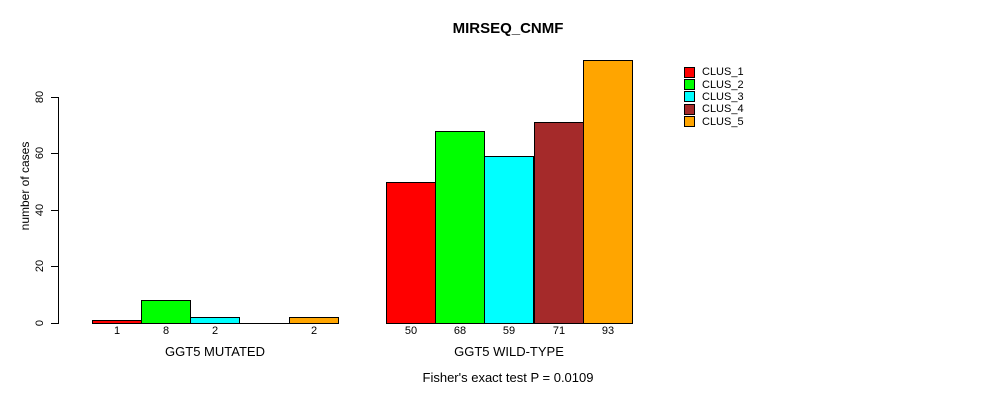 Image resolution: width=990 pixels, height=400 pixels. Describe the element at coordinates (40, 266) in the screenshot. I see `y-tick-label: 20` at that location.